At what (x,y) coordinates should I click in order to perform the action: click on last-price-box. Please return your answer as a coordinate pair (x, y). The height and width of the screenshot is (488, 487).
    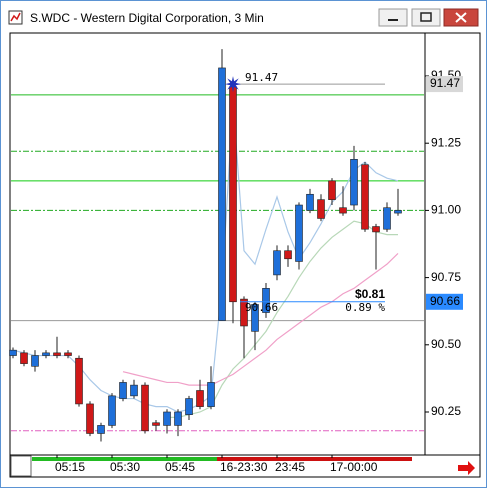
    Looking at the image, I should click on (444, 301).